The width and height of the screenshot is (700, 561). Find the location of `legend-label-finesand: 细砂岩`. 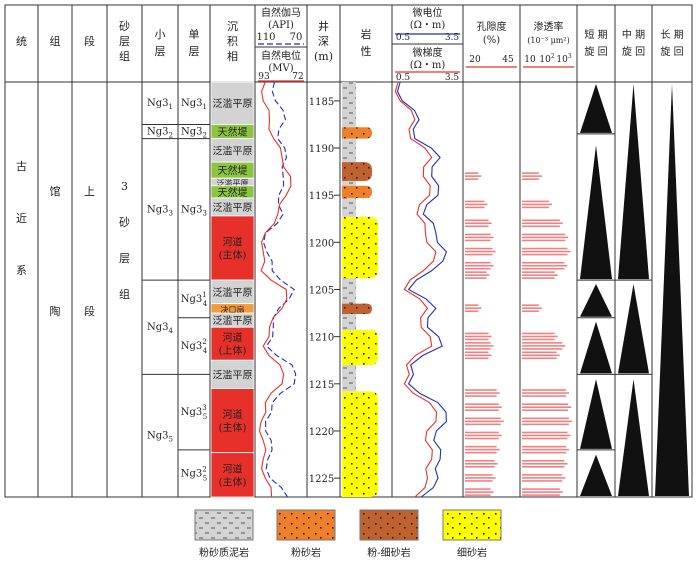

legend-label-finesand: 细砂岩 is located at coordinates (472, 552).